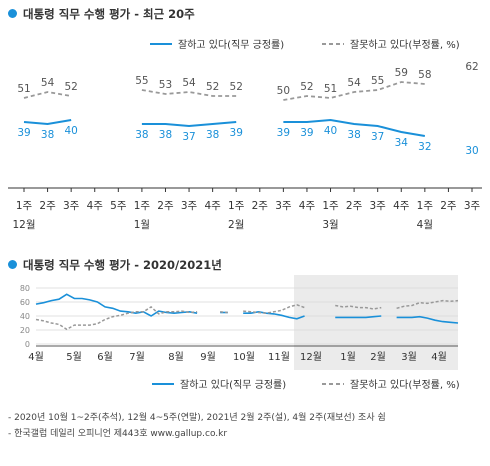 Image resolution: width=490 pixels, height=466 pixels. I want to click on month-label-2-5: 9월, so click(208, 357).